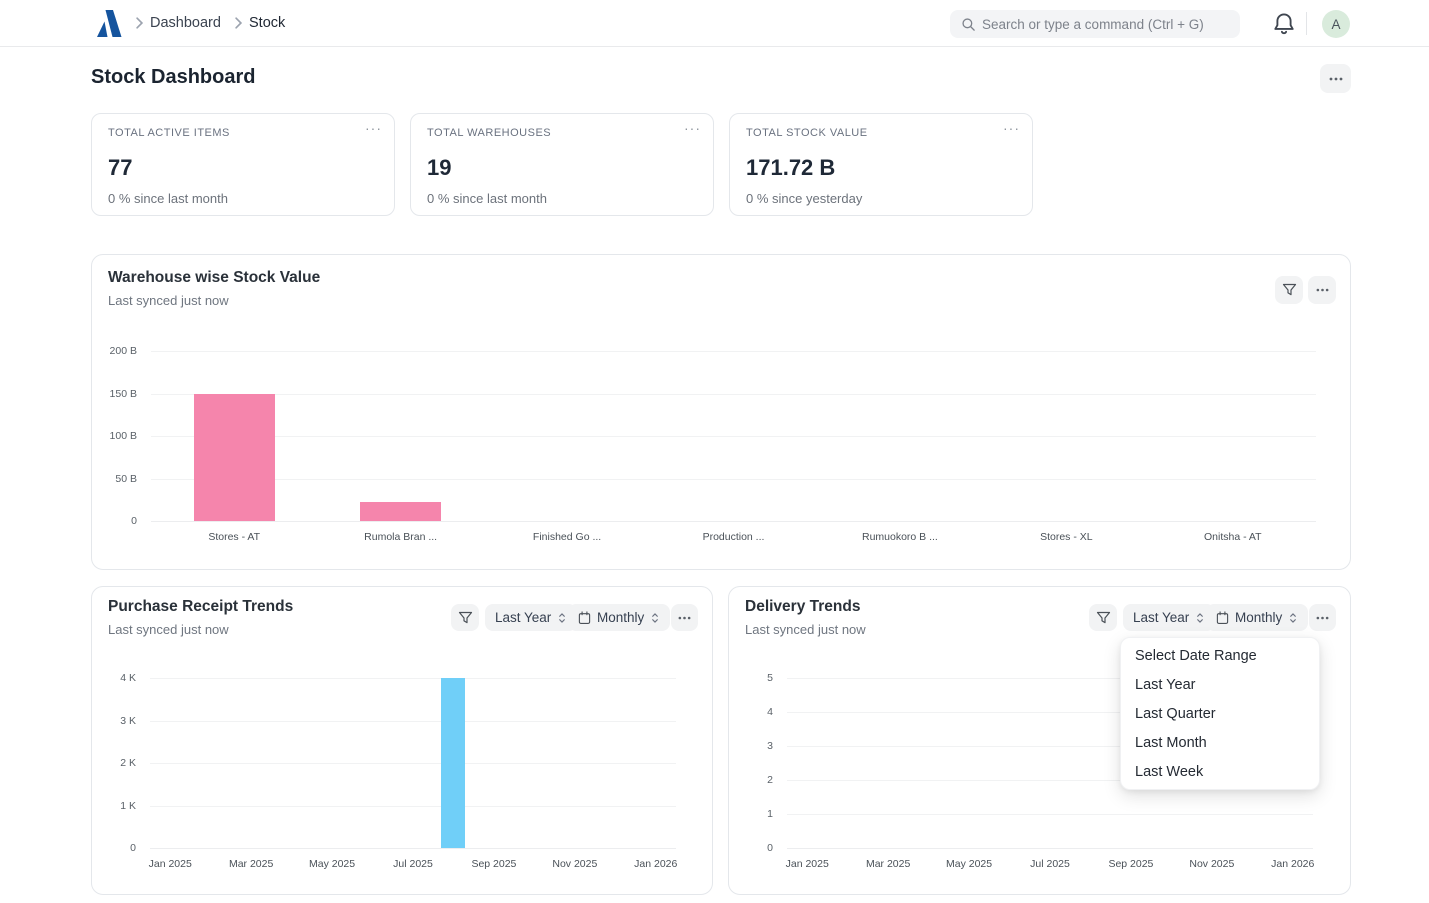 The width and height of the screenshot is (1429, 903). What do you see at coordinates (168, 198) in the screenshot?
I see `stat-subtext: 0 % since last month` at bounding box center [168, 198].